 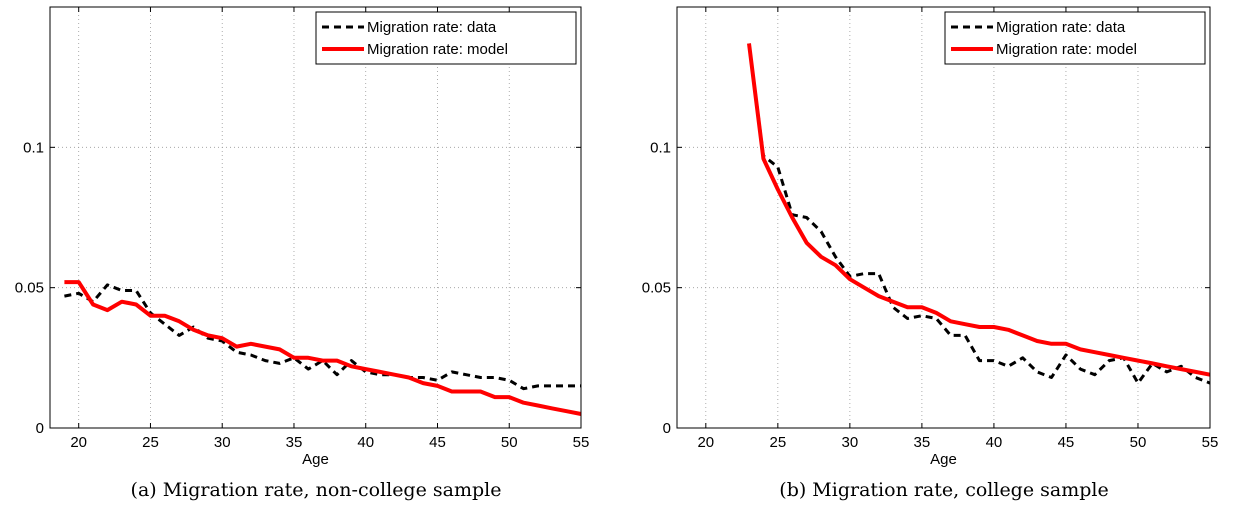 What do you see at coordinates (943, 490) in the screenshot?
I see `figure-caption: (b) Migration rate, college sample` at bounding box center [943, 490].